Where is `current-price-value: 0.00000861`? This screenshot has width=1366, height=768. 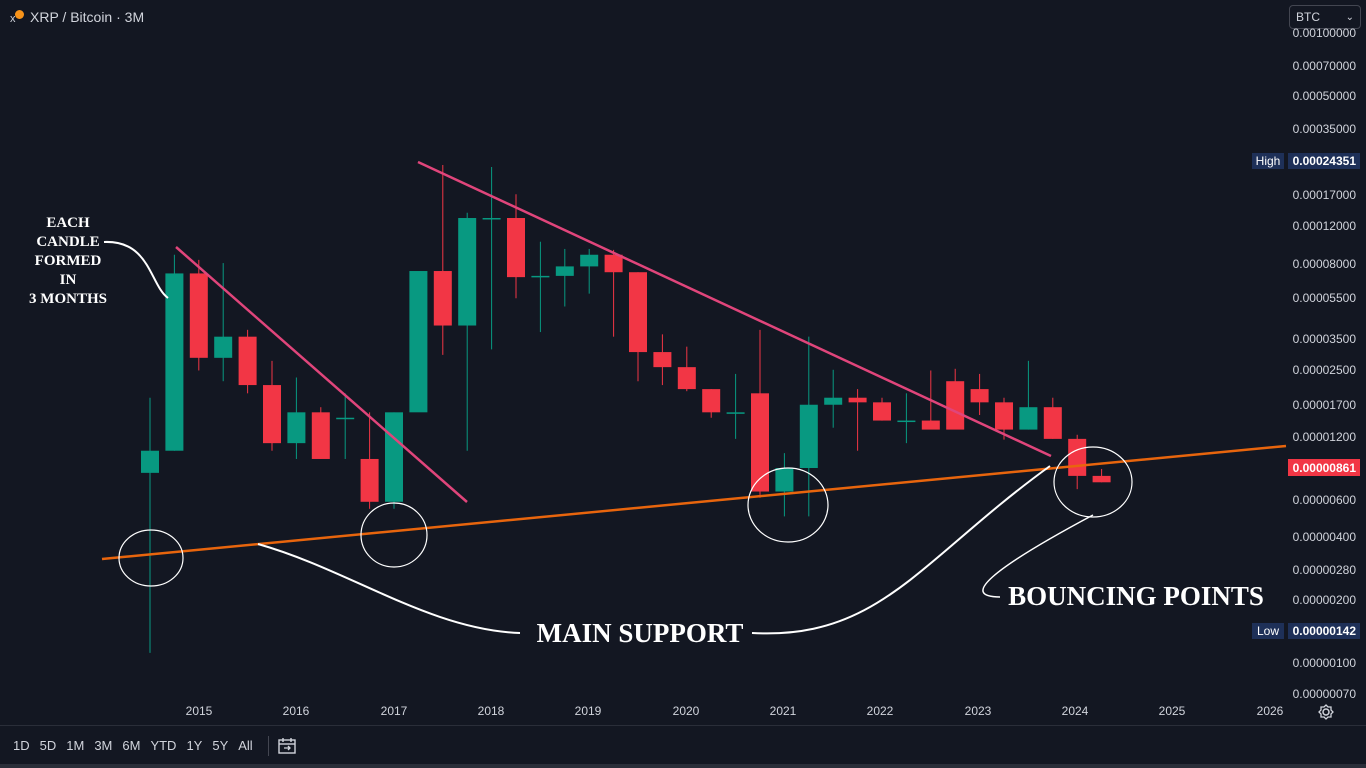 current-price-value: 0.00000861 is located at coordinates (1325, 468).